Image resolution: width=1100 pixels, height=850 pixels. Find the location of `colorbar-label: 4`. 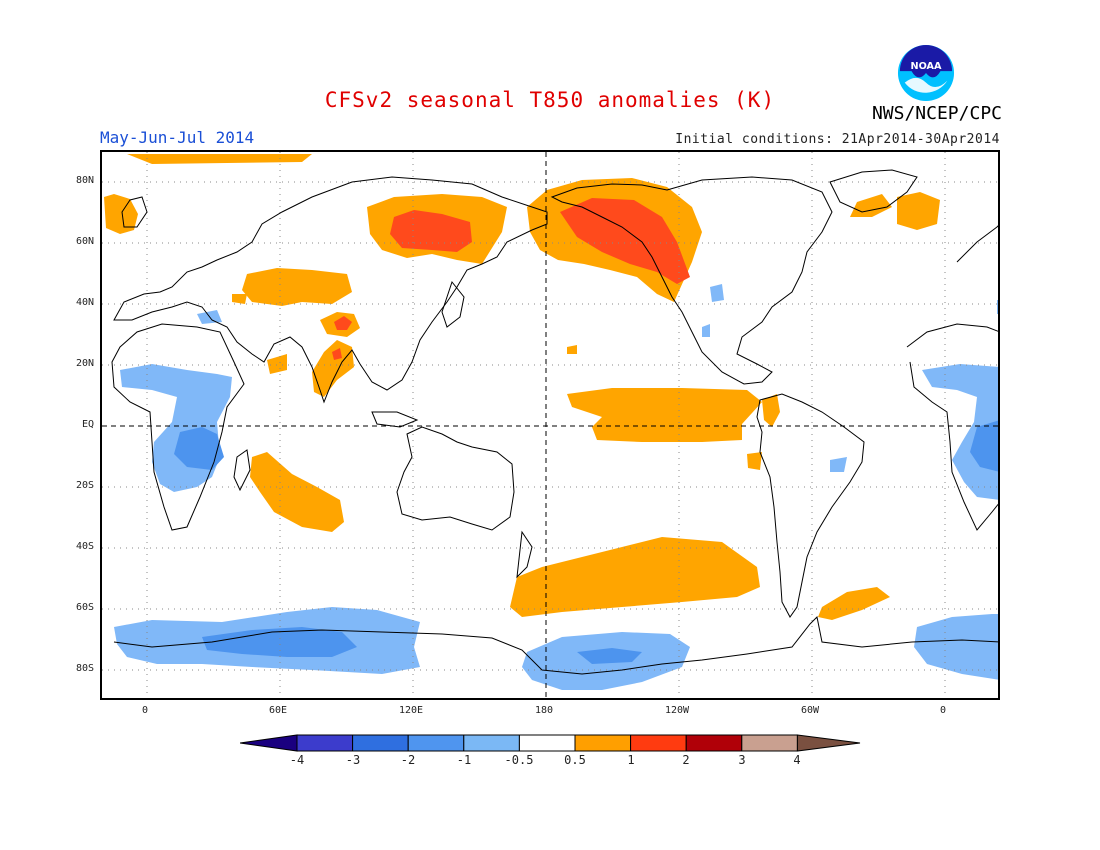

colorbar-label: 4 is located at coordinates (797, 760).